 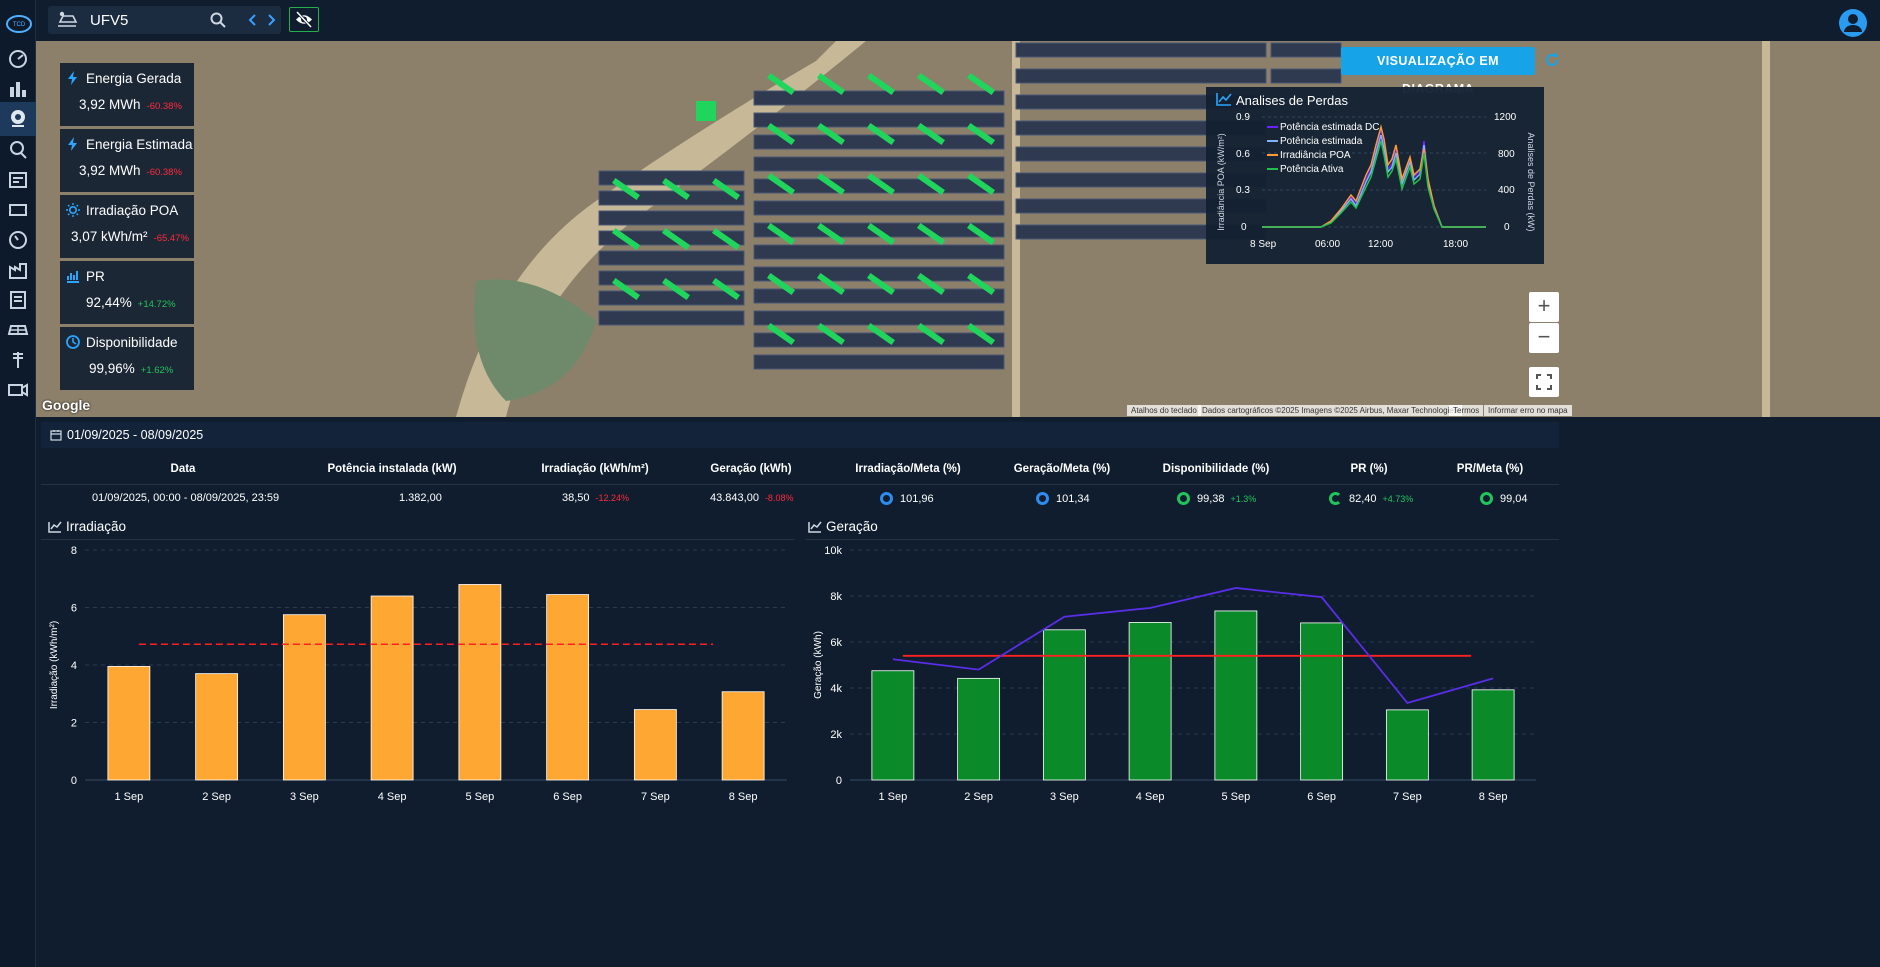 I want to click on estimated-generation-line, so click(x=1193, y=645).